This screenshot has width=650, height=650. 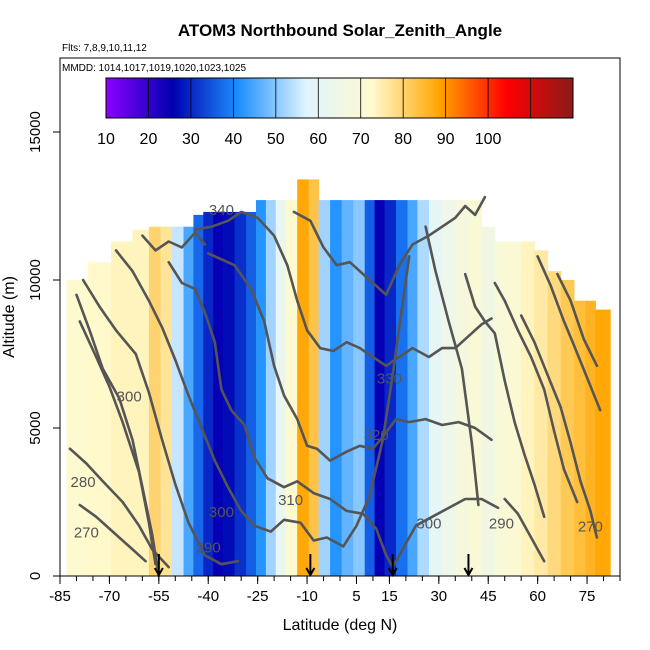 What do you see at coordinates (488, 139) in the screenshot?
I see `colorbar-tick-label: 100` at bounding box center [488, 139].